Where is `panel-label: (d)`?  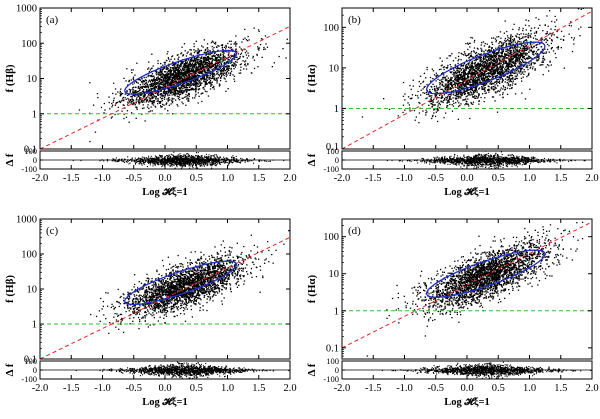 panel-label: (d) is located at coordinates (354, 231).